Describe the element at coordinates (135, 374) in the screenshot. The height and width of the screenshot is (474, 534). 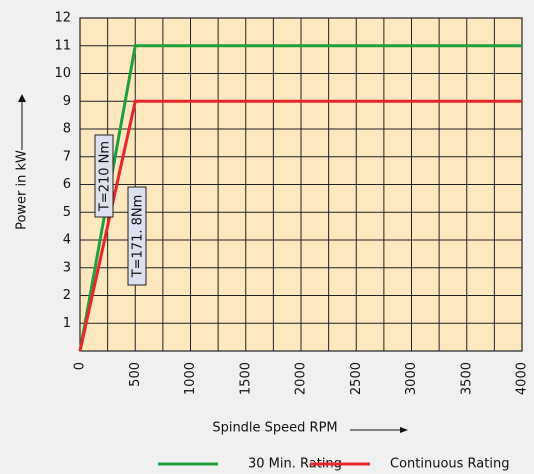
I see `x-tick-label: 500` at that location.